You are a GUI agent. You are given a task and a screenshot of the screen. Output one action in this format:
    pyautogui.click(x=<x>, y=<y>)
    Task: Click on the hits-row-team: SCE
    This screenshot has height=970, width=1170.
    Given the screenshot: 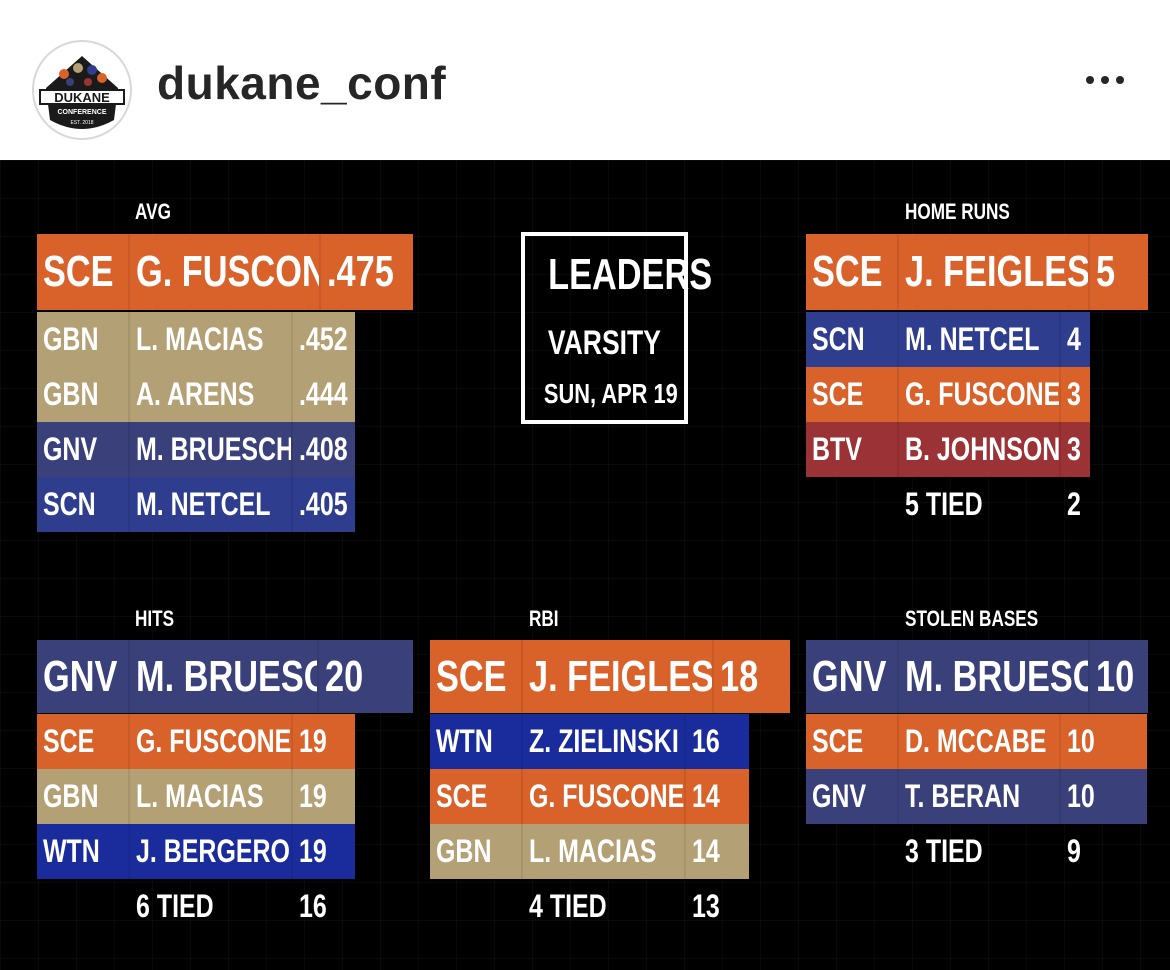 What is the action you would take?
    pyautogui.click(x=83, y=741)
    